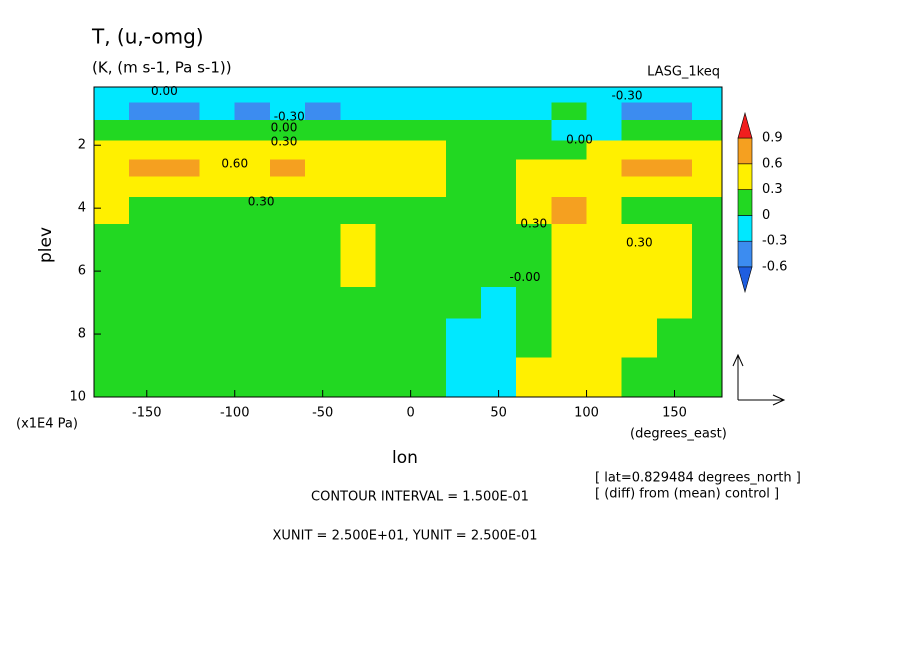 The height and width of the screenshot is (658, 904). Describe the element at coordinates (524, 277) in the screenshot. I see `contour-label: -0.00` at that location.